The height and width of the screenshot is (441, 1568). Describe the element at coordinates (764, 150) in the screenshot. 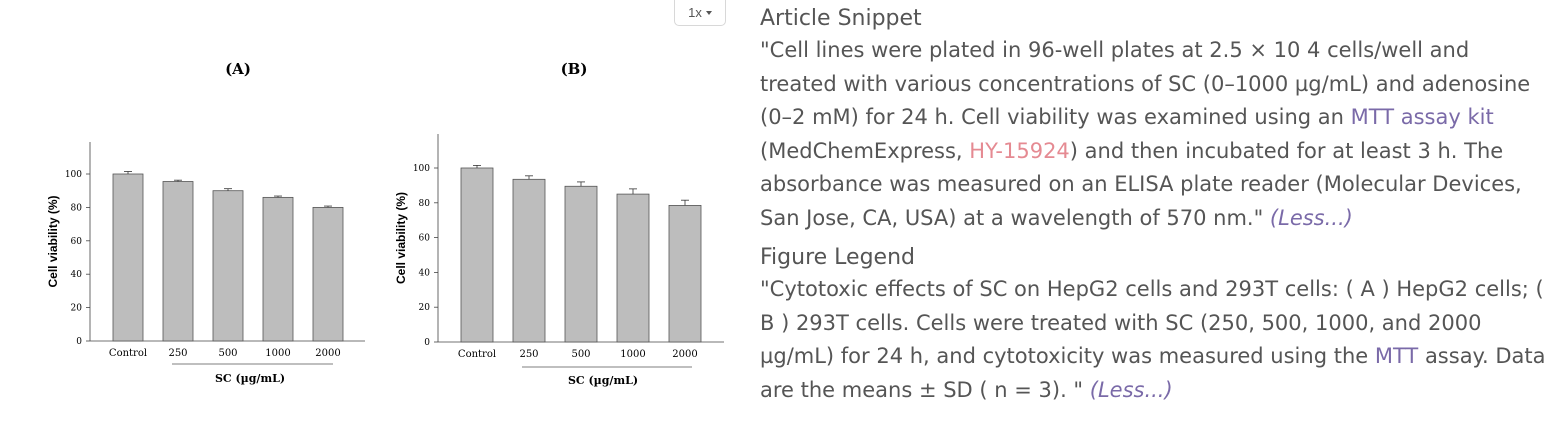

I see `snippet-text-part: (` at that location.